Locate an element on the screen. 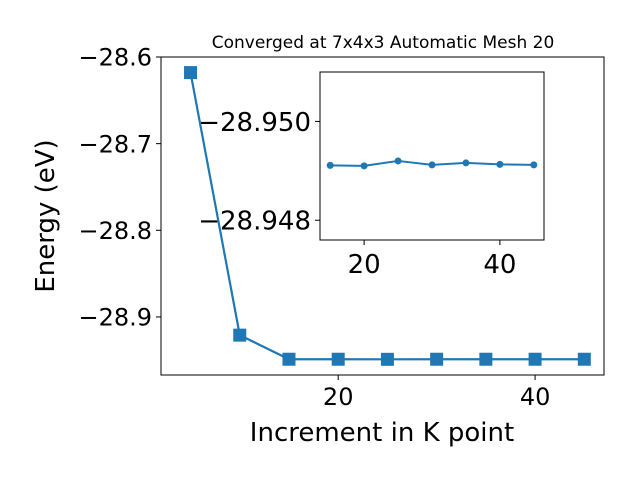  inset-plot-frame is located at coordinates (432, 156).